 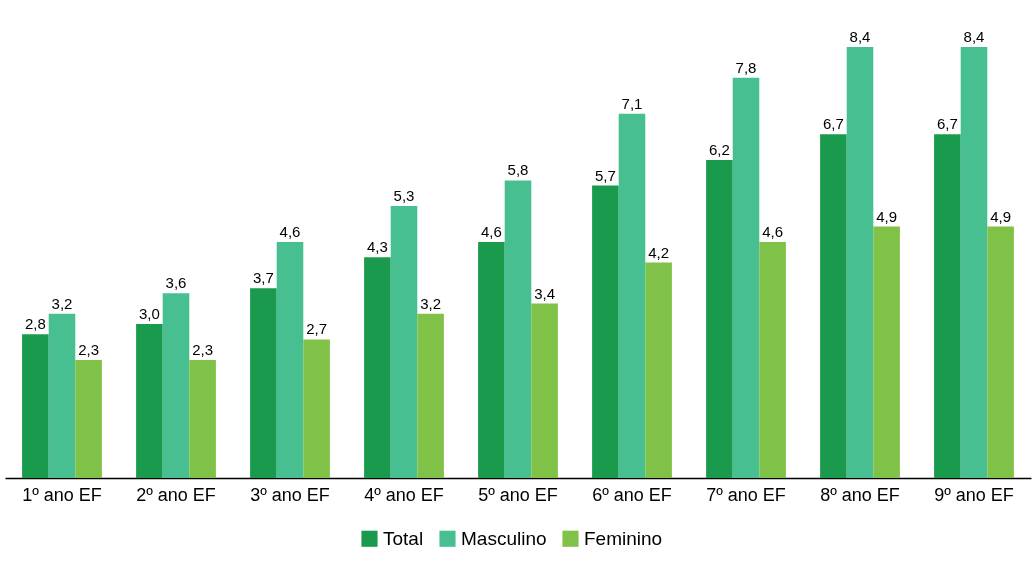 I want to click on x-tick-label: 9º ano EF, so click(x=974, y=494).